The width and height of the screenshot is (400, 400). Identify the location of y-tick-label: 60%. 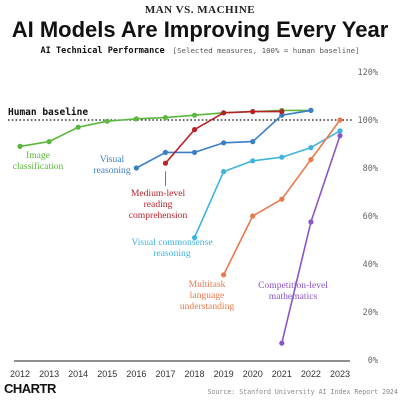
(370, 217).